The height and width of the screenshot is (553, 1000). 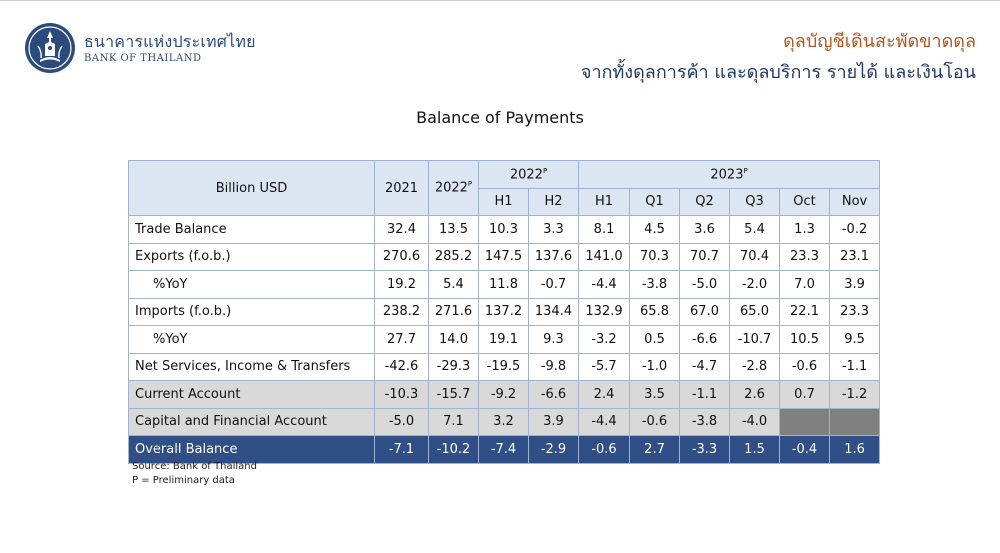 I want to click on table-cell: -15.7, so click(x=453, y=394).